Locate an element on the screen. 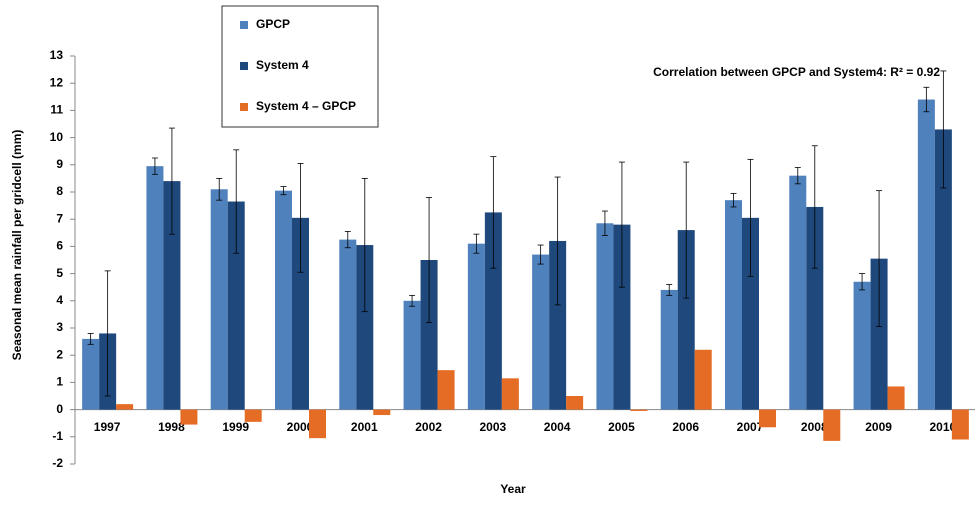  x-tick-label: 2005 is located at coordinates (621, 427).